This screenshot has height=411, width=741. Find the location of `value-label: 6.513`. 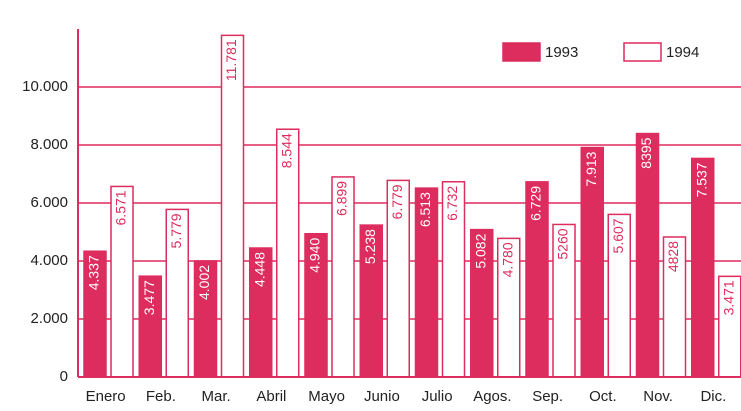

value-label: 6.513 is located at coordinates (425, 209).